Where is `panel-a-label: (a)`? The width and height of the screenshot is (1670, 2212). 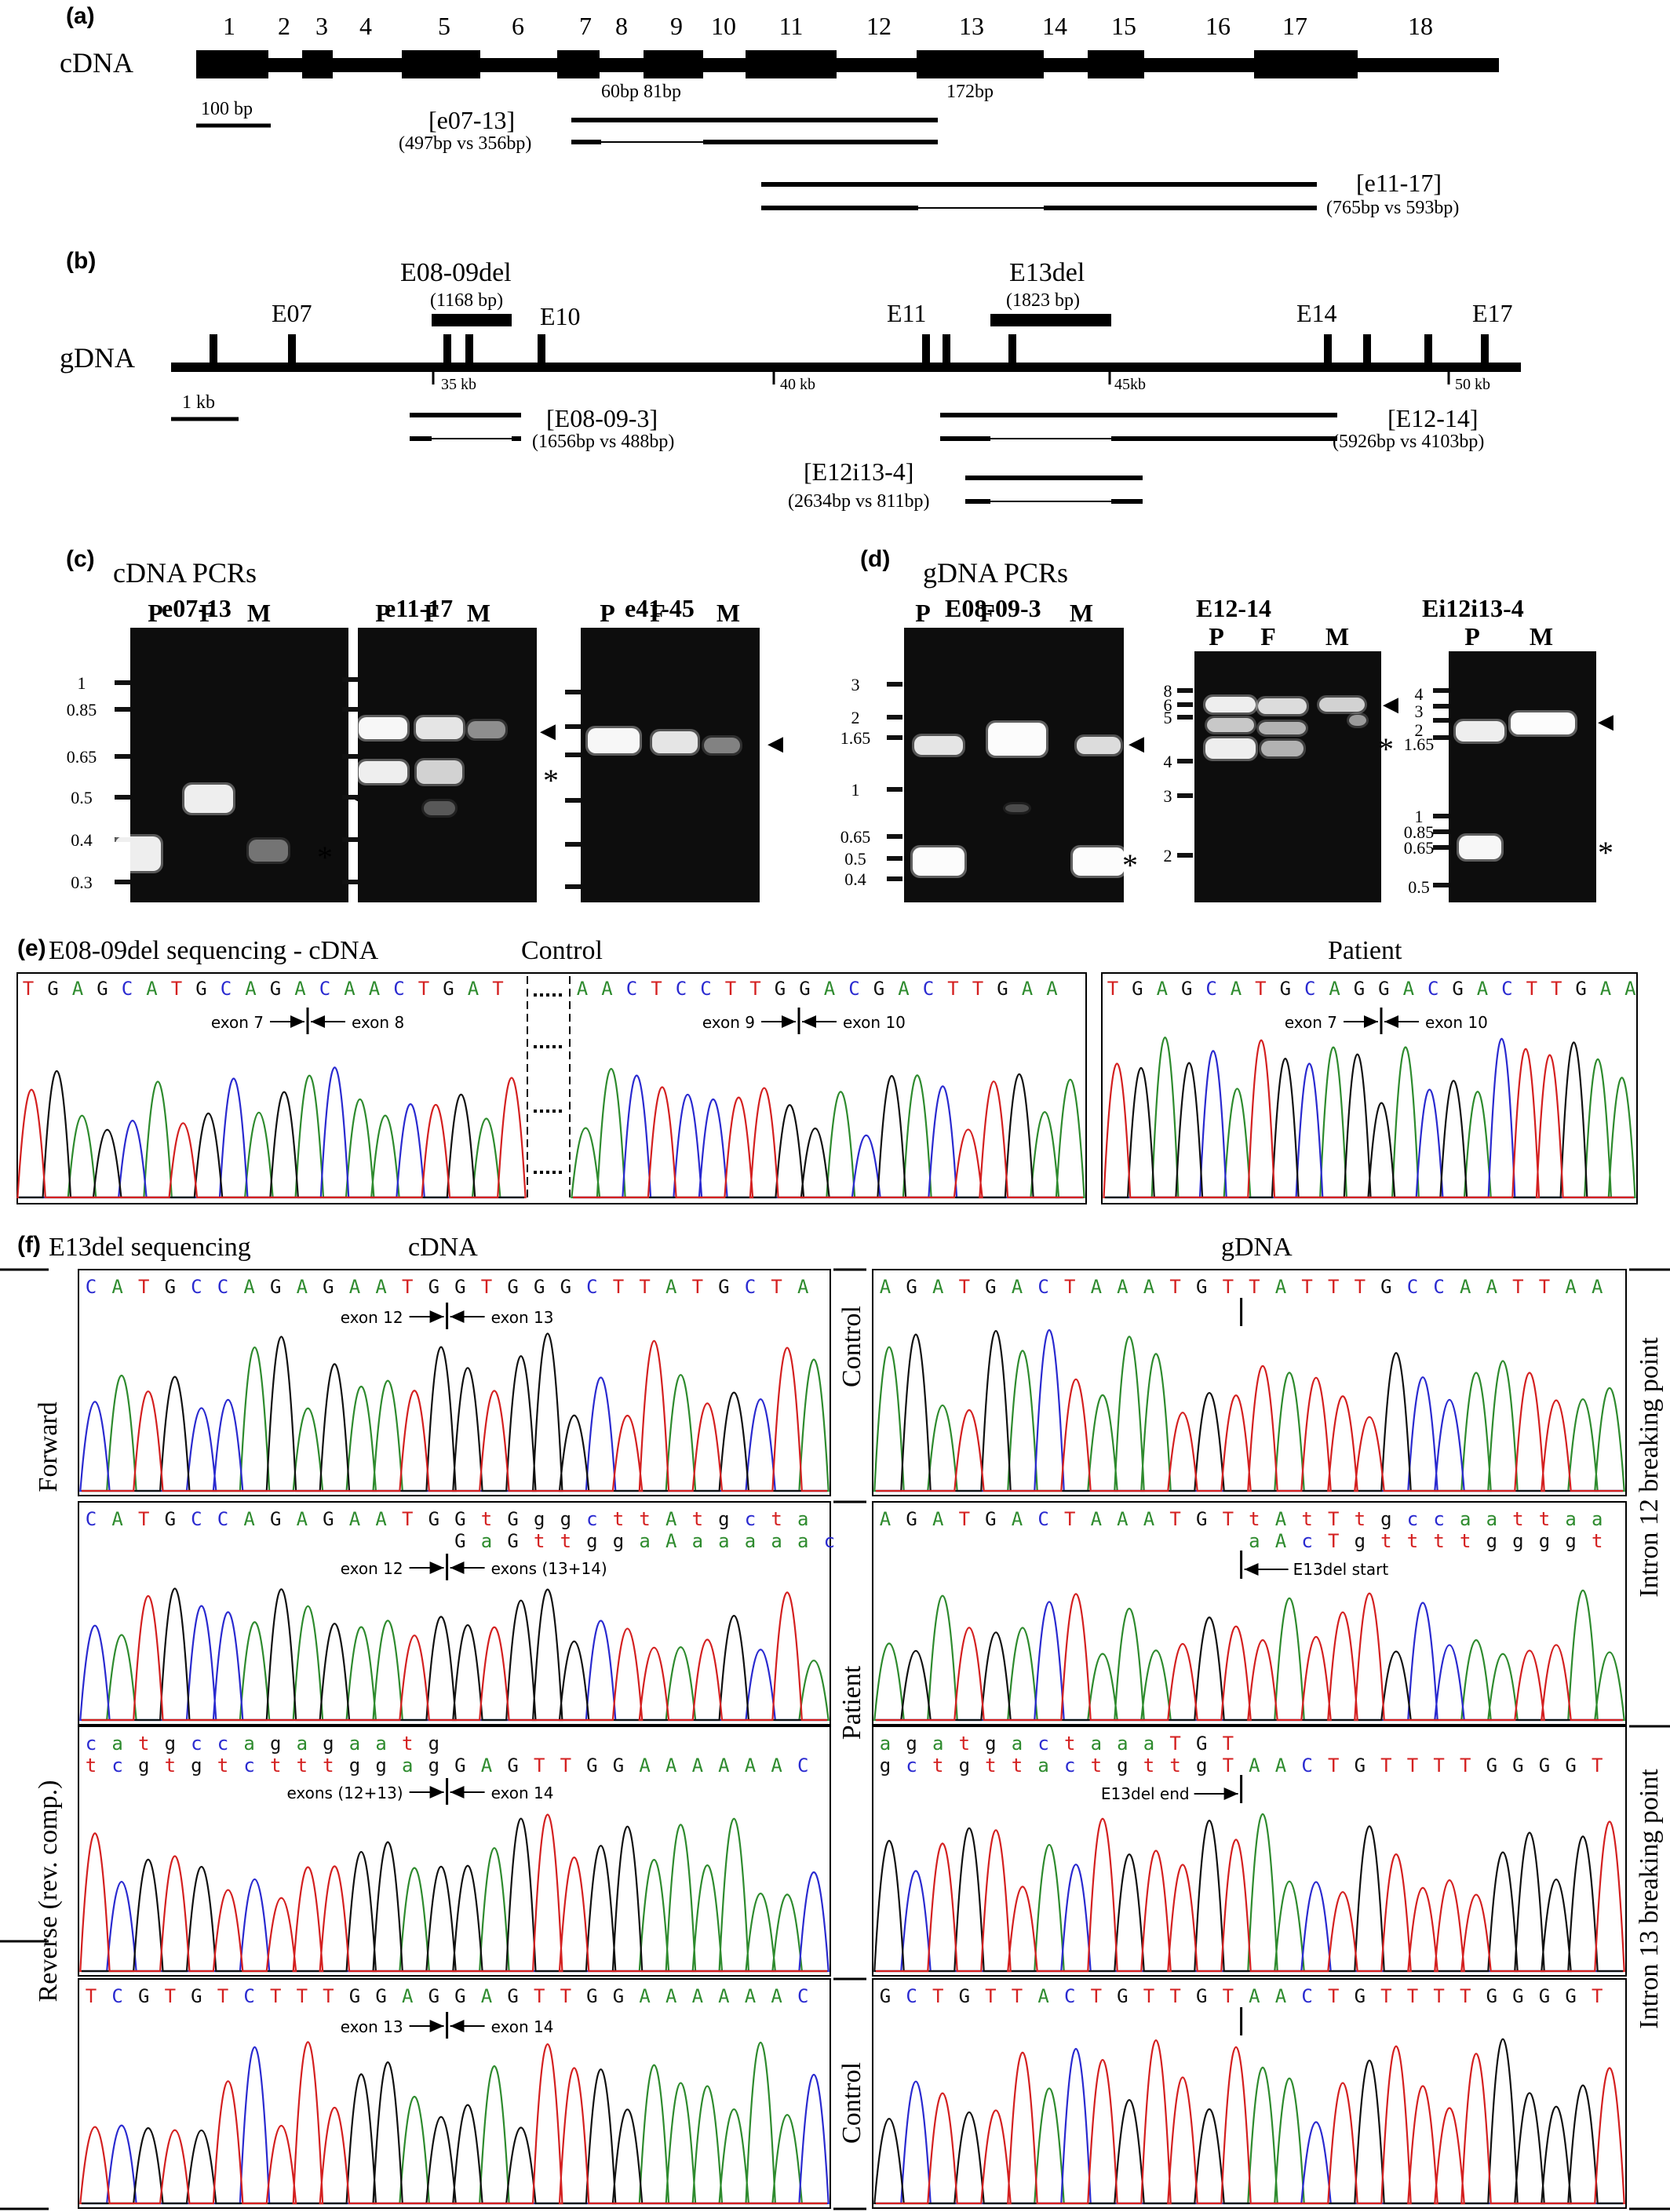 panel-a-label: (a) is located at coordinates (80, 16).